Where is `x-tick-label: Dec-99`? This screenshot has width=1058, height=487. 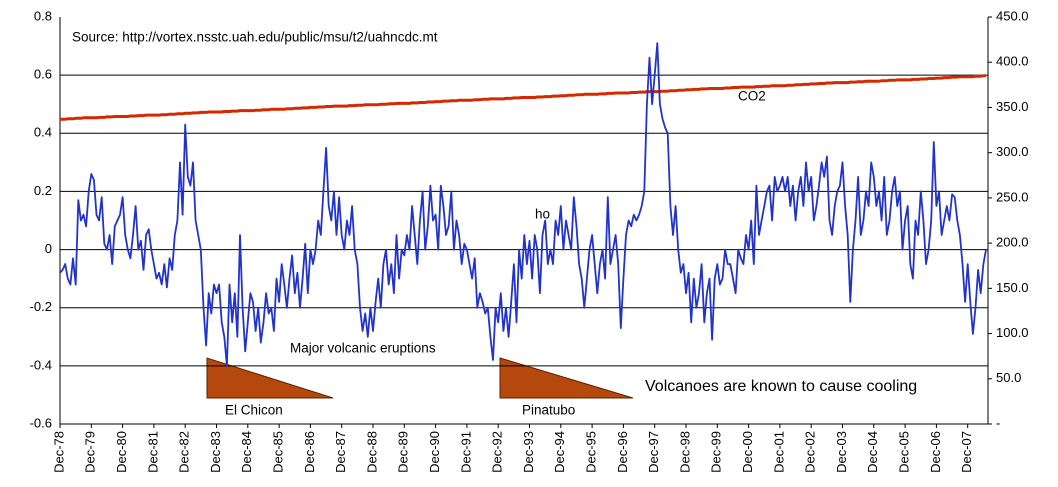
x-tick-label: Dec-99 is located at coordinates (716, 452).